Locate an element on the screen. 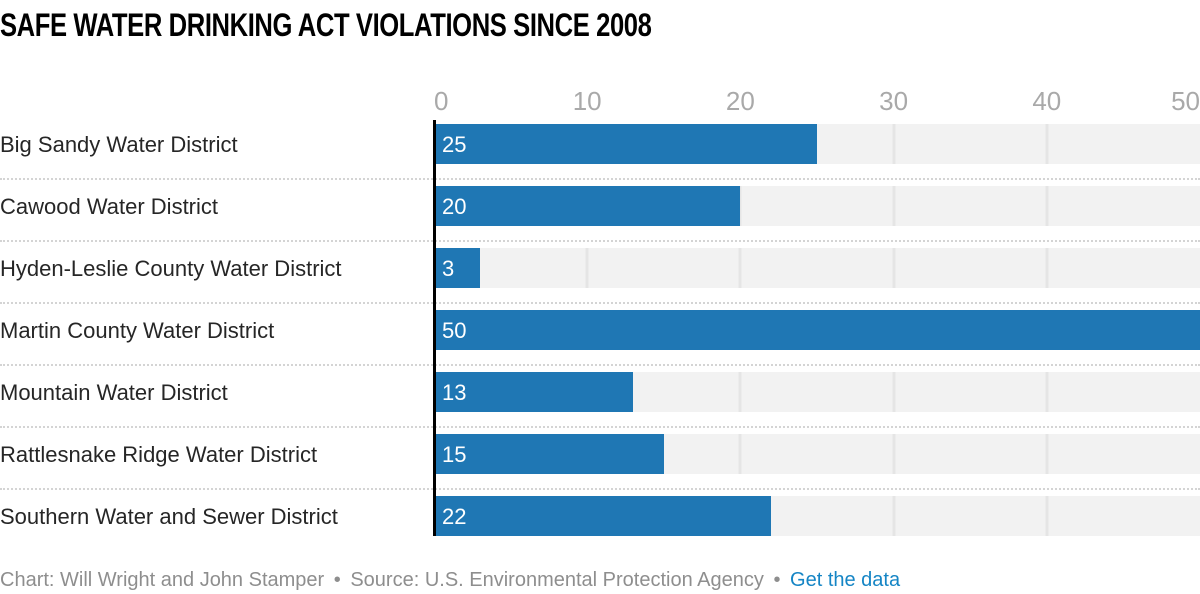 The width and height of the screenshot is (1200, 594). bar-value: 15 is located at coordinates (454, 454).